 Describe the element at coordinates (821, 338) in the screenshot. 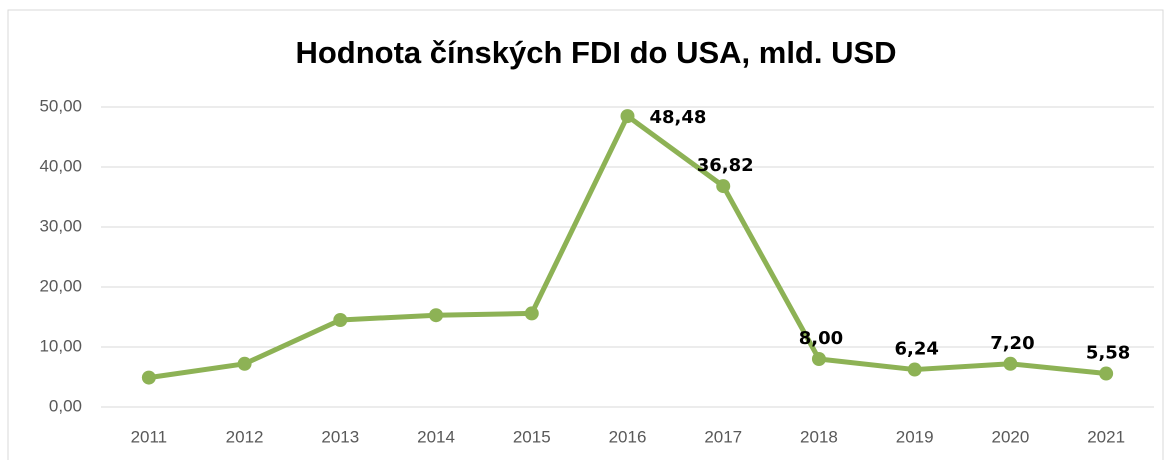

I see `data-label: 8,00` at that location.